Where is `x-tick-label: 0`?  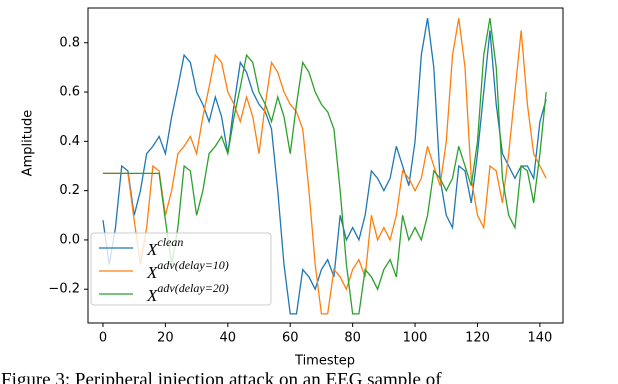 x-tick-label: 0 is located at coordinates (103, 338).